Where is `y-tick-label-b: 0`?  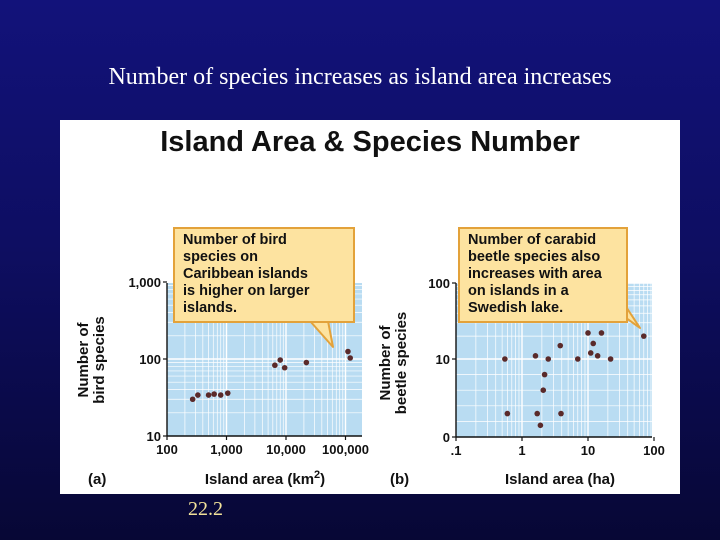 y-tick-label-b: 0 is located at coordinates (446, 437).